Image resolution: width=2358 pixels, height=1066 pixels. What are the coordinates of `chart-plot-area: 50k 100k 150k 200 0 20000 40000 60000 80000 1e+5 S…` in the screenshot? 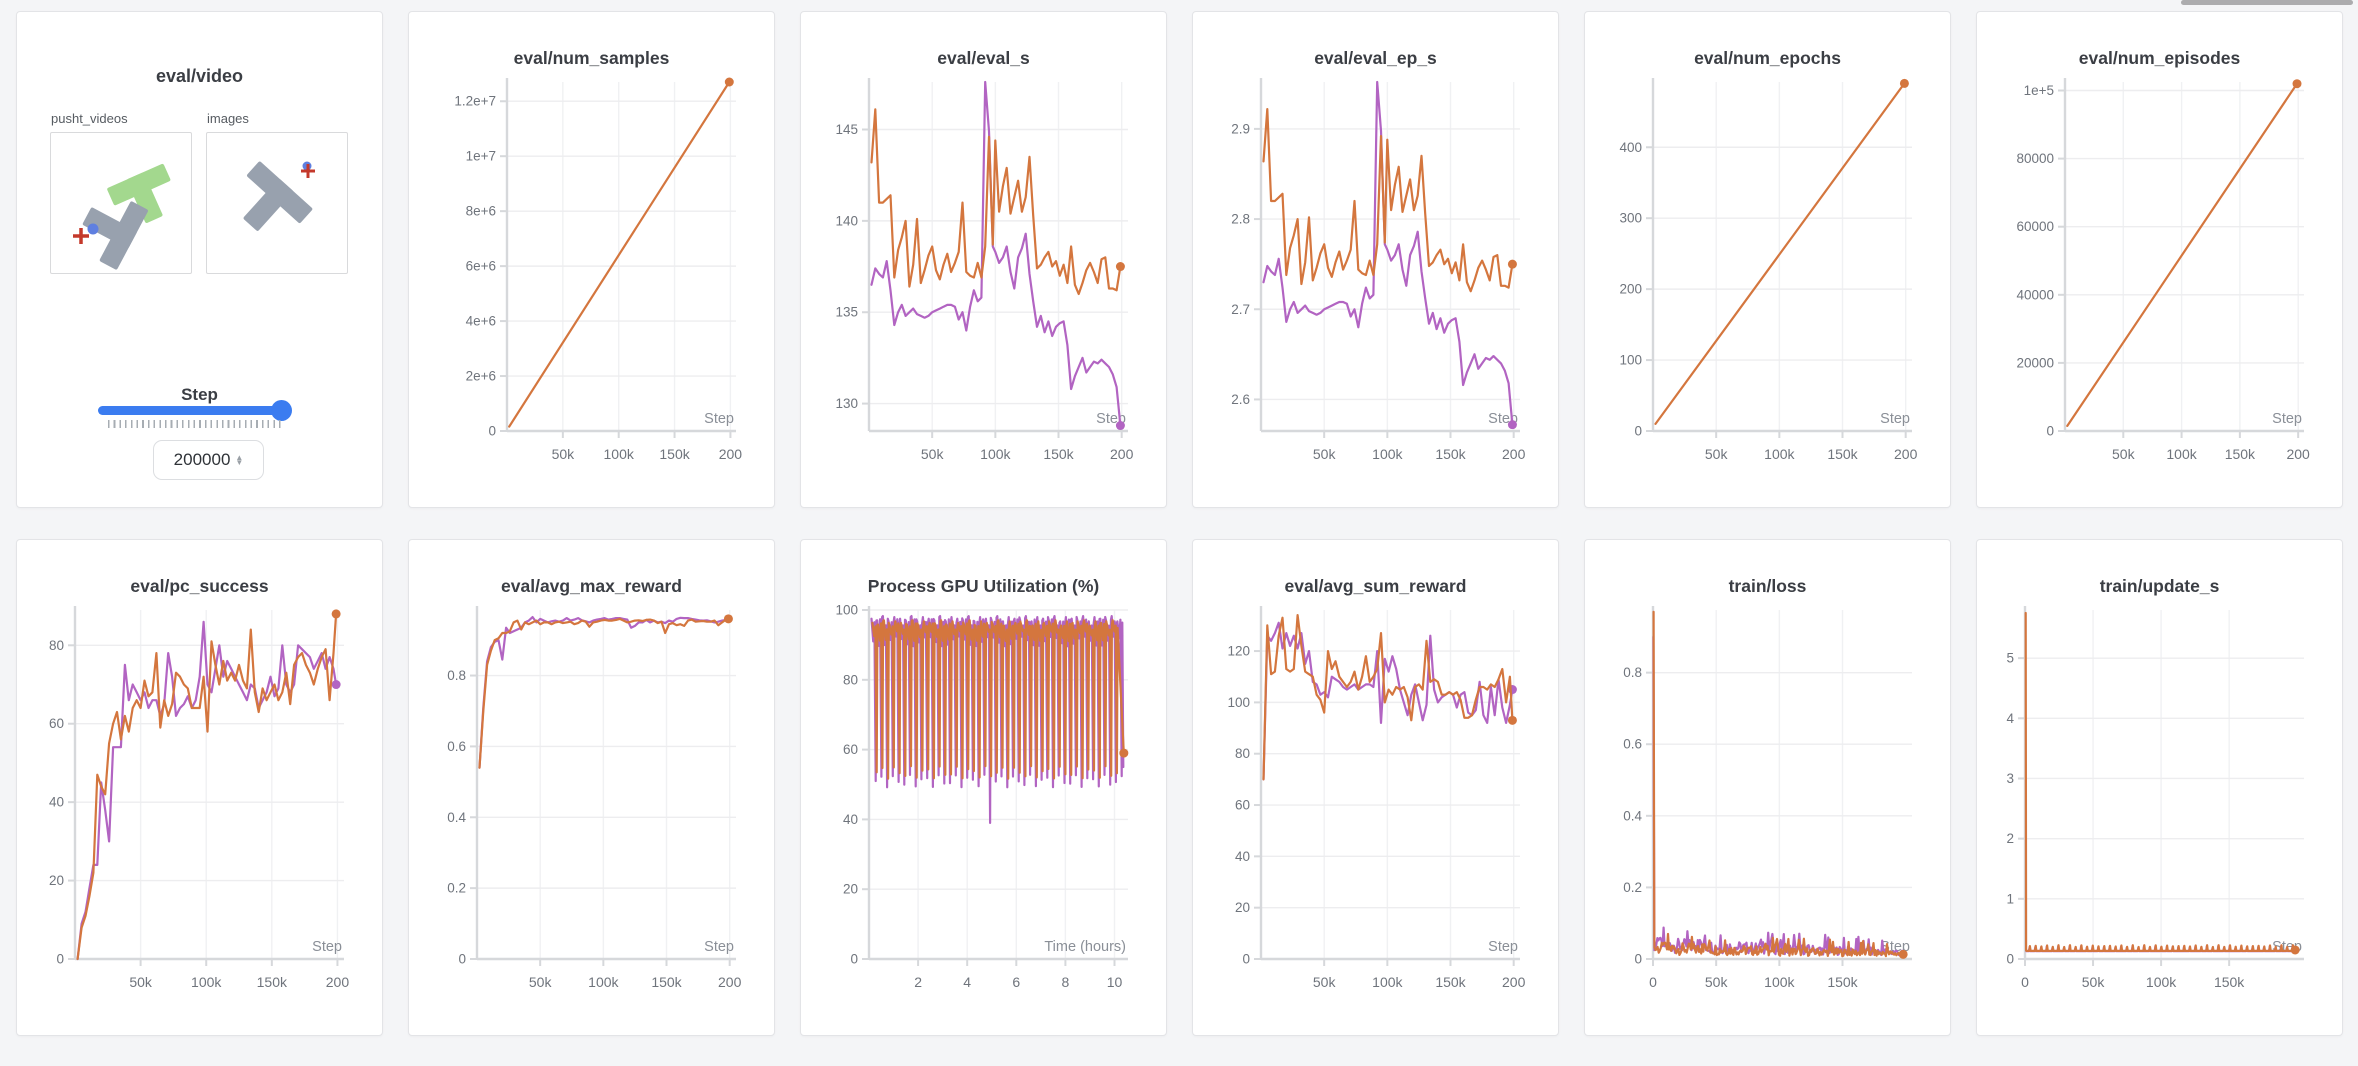 It's located at (2159, 283).